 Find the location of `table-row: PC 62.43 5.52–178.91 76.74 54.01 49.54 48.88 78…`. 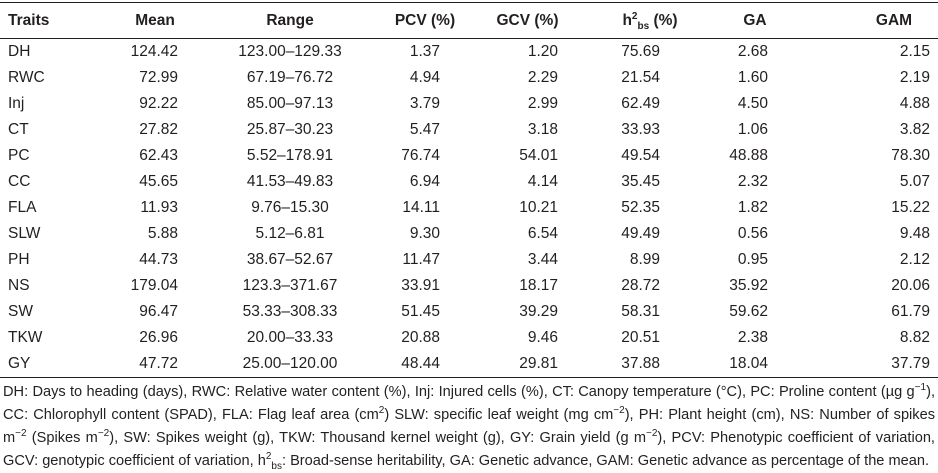

table-row: PC 62.43 5.52–178.91 76.74 54.01 49.54 48.88 78… is located at coordinates (469, 156).